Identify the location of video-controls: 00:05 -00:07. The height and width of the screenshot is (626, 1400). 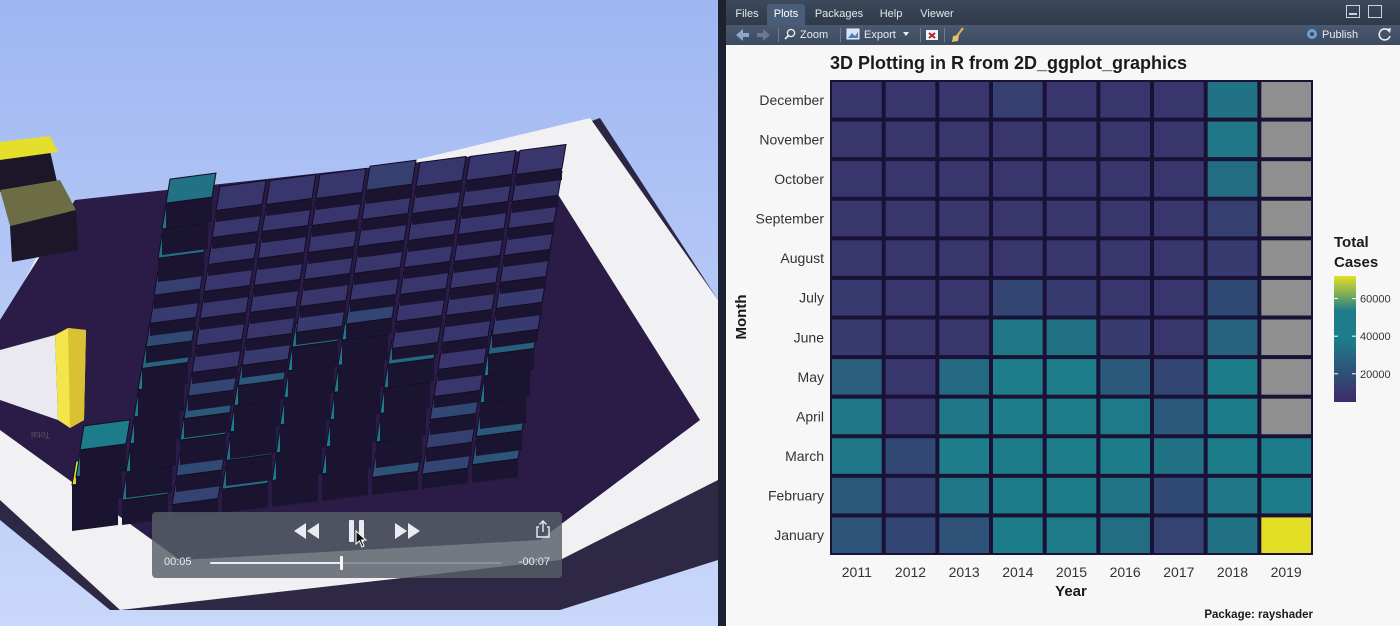
(357, 545).